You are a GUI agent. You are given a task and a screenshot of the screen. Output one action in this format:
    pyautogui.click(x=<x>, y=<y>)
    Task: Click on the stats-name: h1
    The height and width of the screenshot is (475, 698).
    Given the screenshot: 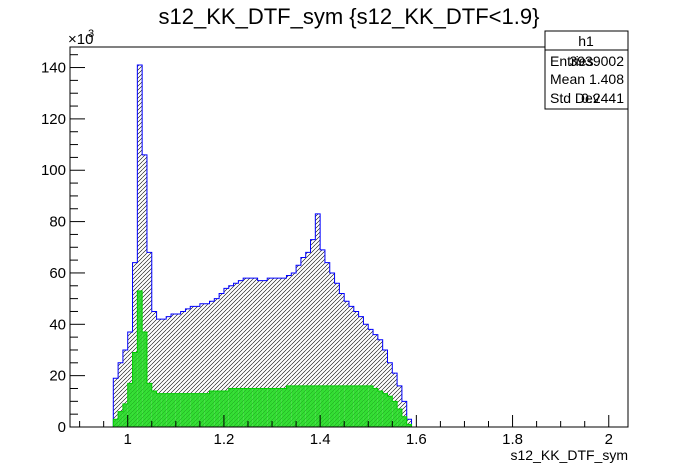 What is the action you would take?
    pyautogui.click(x=586, y=41)
    